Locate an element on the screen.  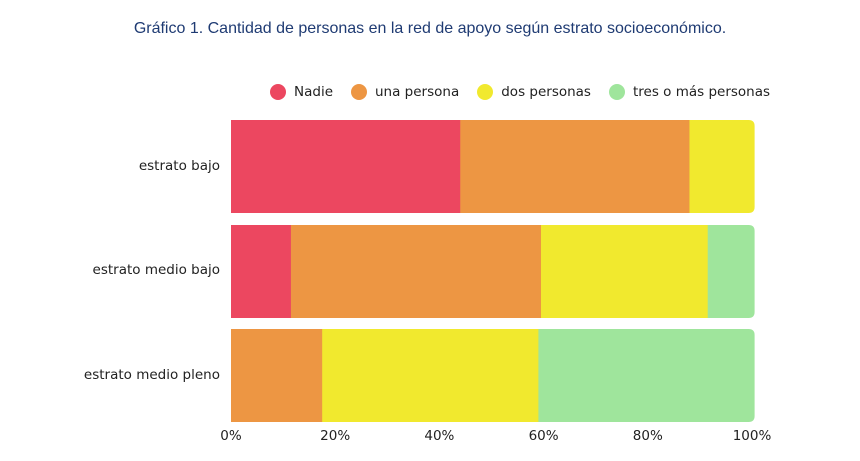
legend-swatch-una-persona is located at coordinates (359, 92).